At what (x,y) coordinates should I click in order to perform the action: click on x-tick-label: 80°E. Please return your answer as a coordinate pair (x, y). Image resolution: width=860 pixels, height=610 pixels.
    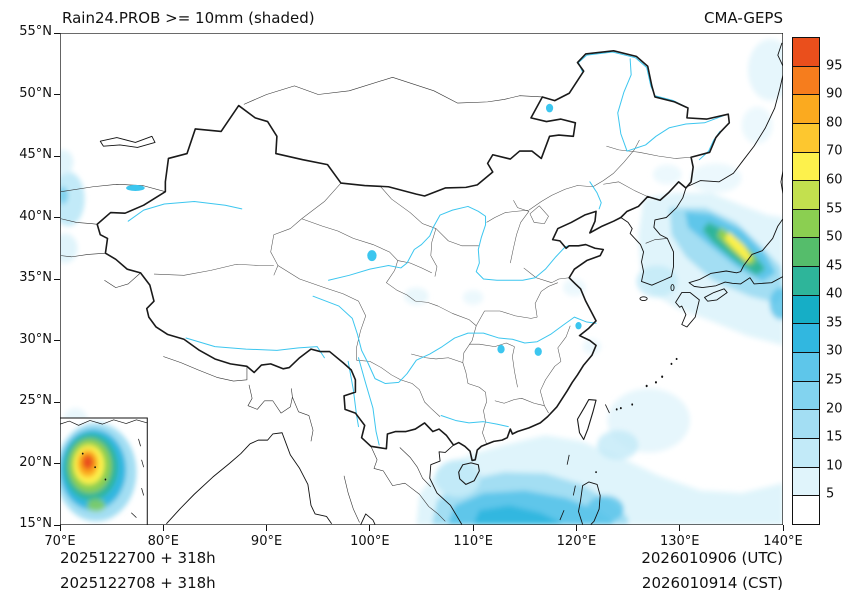
    Looking at the image, I should click on (163, 541).